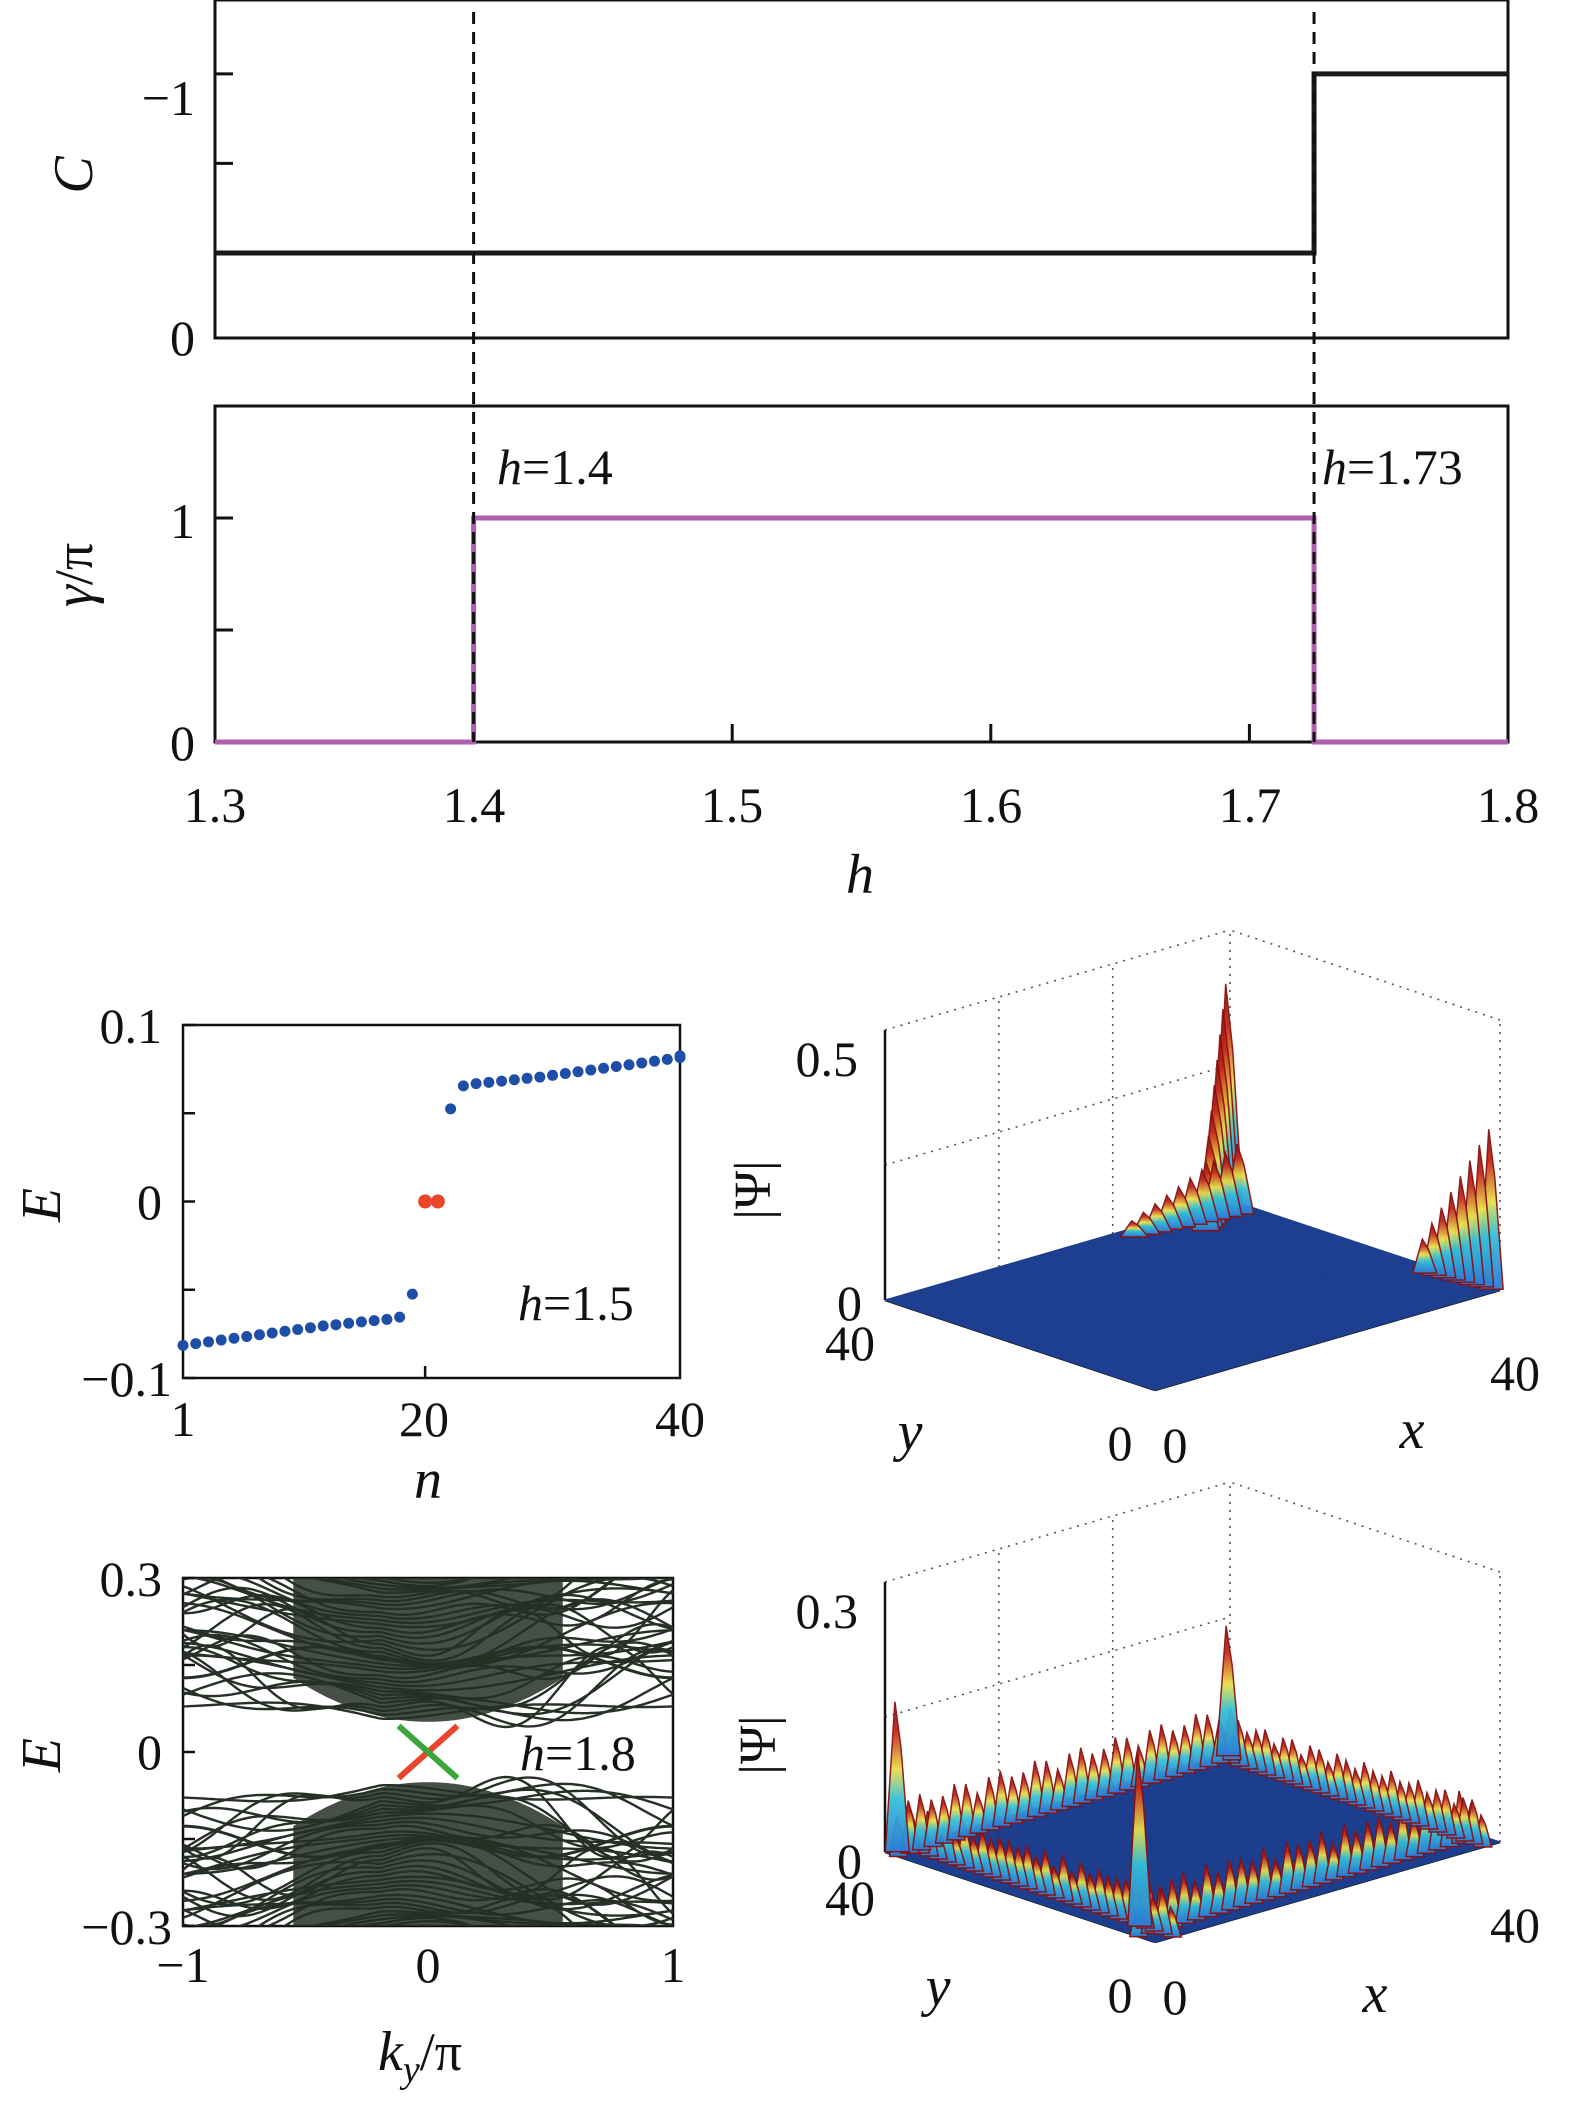 This screenshot has height=2109, width=1583. Describe the element at coordinates (861, 170) in the screenshot. I see `chern-axes-frame` at that location.